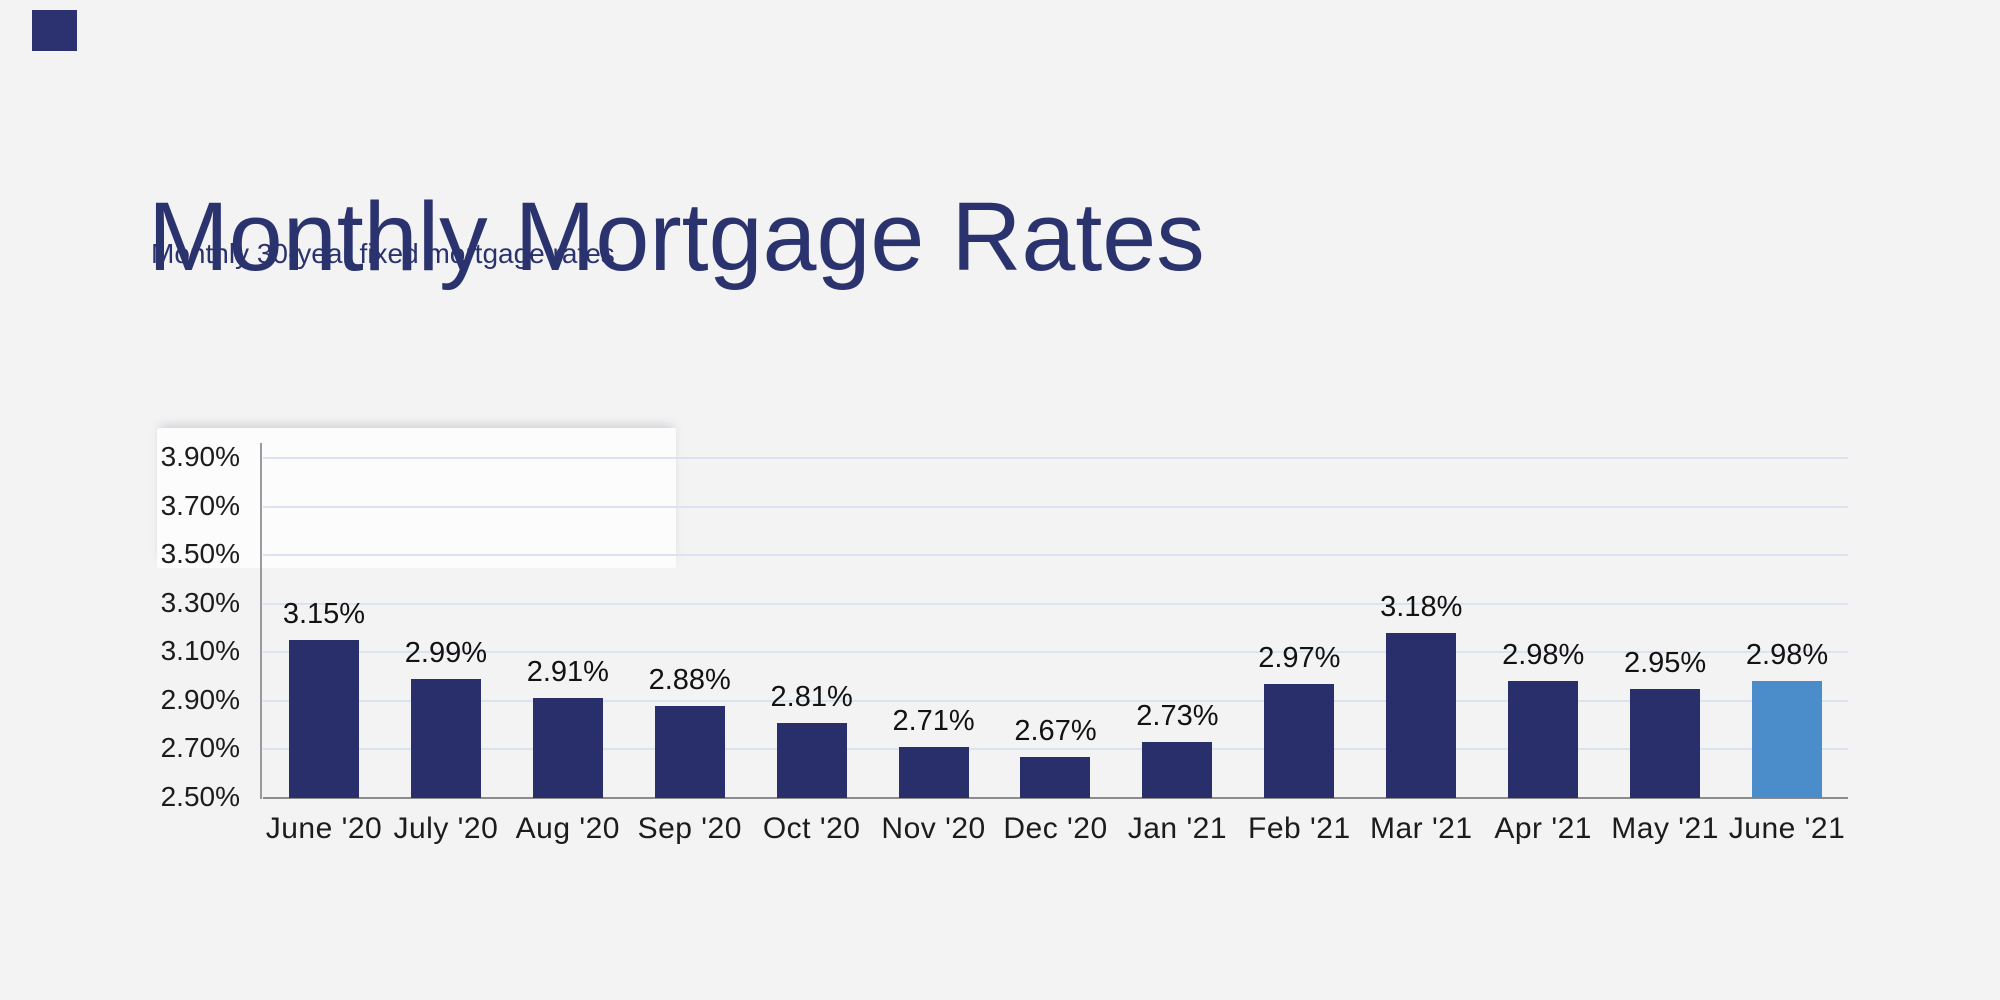 This screenshot has height=1000, width=2000. What do you see at coordinates (1665, 828) in the screenshot?
I see `x-axis-tick-label: May '21` at bounding box center [1665, 828].